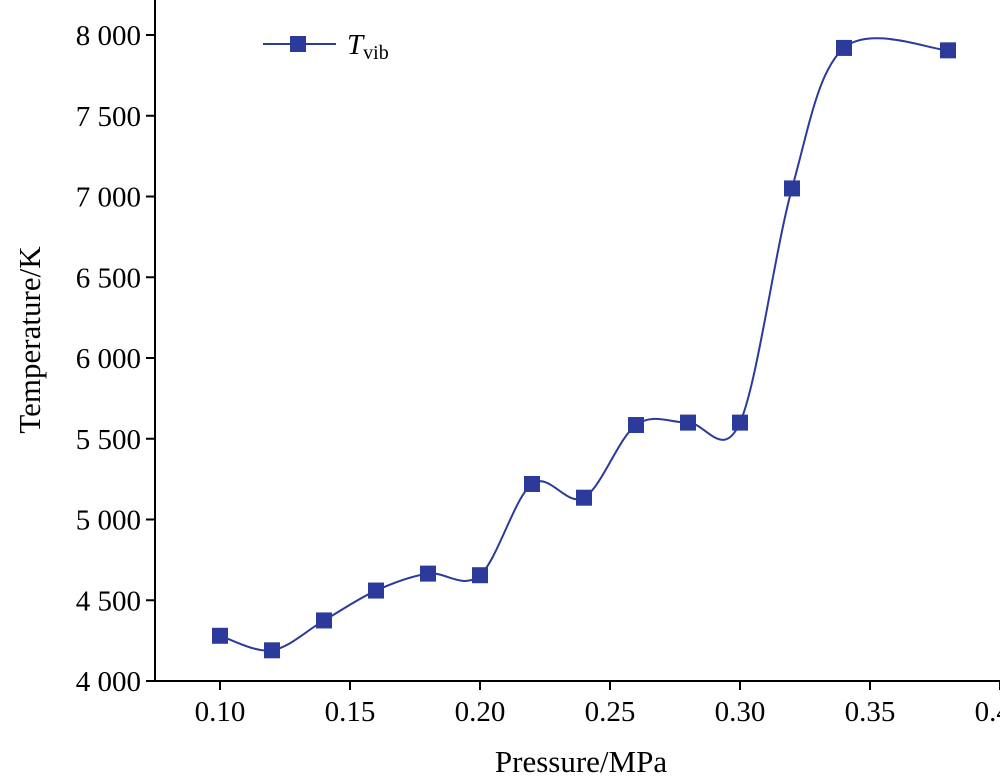  What do you see at coordinates (987, 712) in the screenshot?
I see `x-tick-label: 0.40` at bounding box center [987, 712].